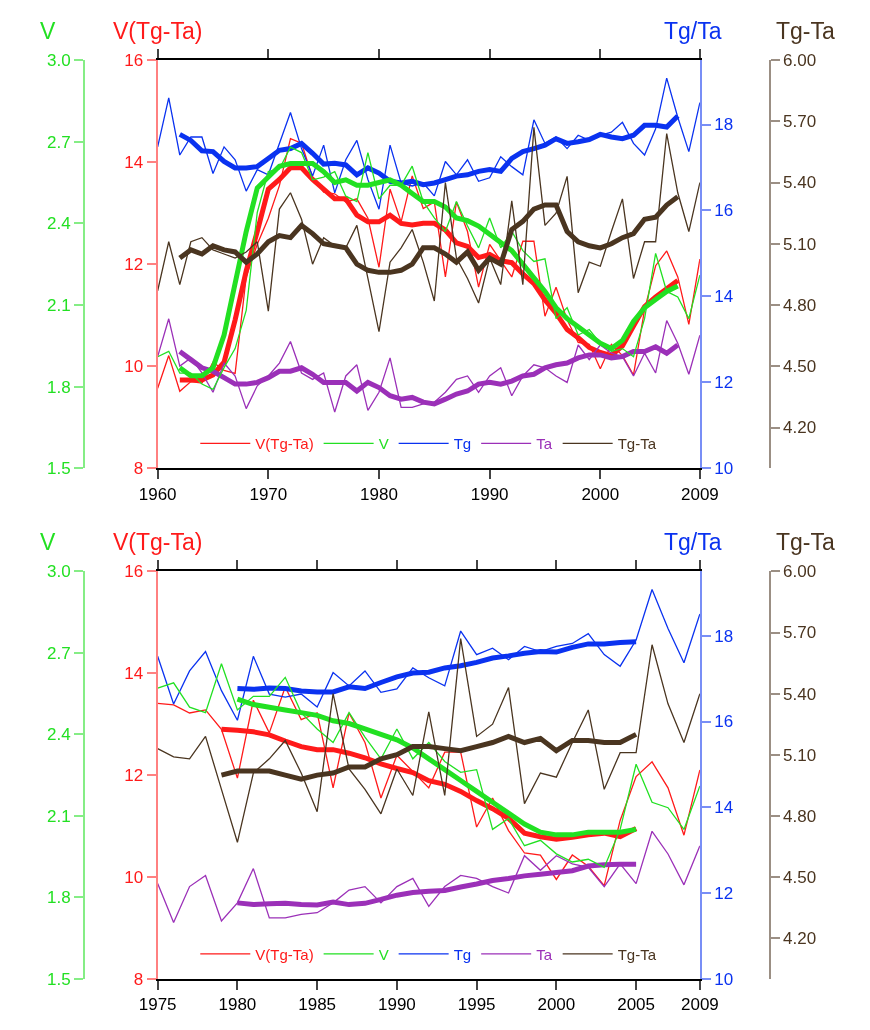  What do you see at coordinates (636, 1005) in the screenshot?
I see `x-tick-label: 2005` at bounding box center [636, 1005].